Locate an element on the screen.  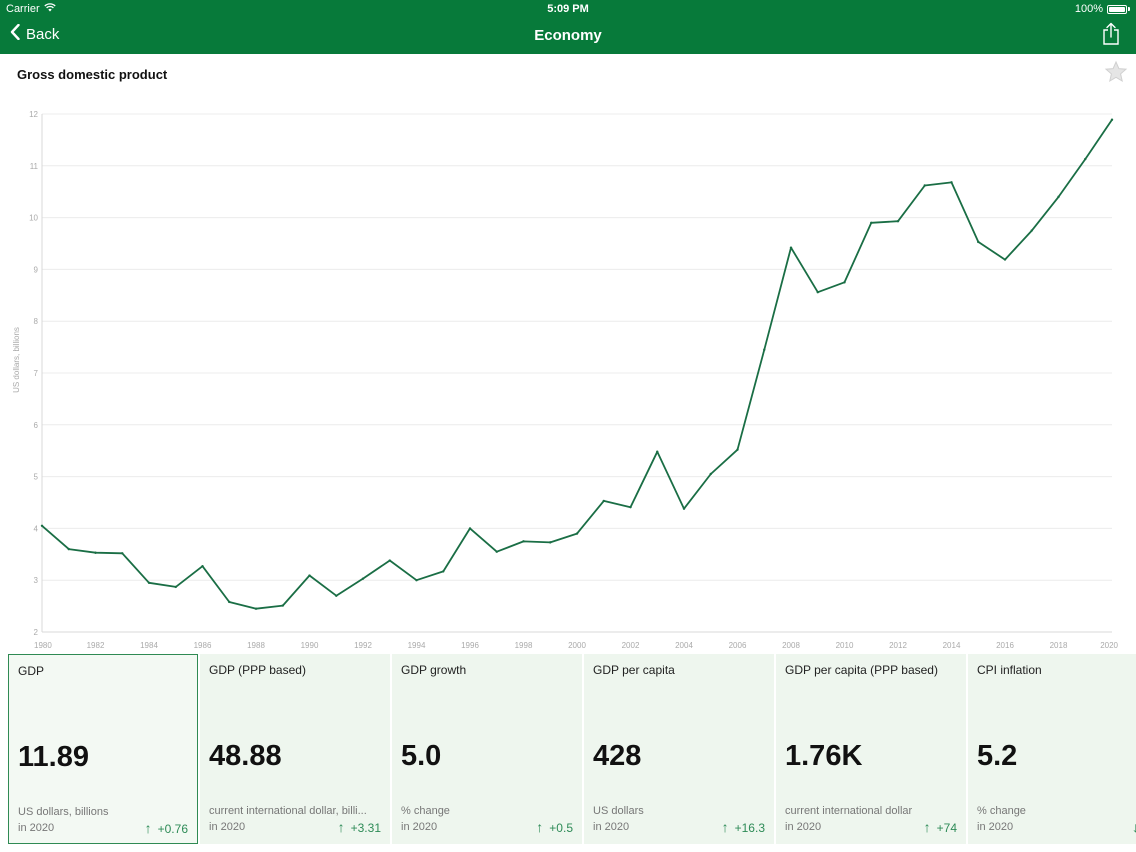
wifi-icon is located at coordinates (49, 9).